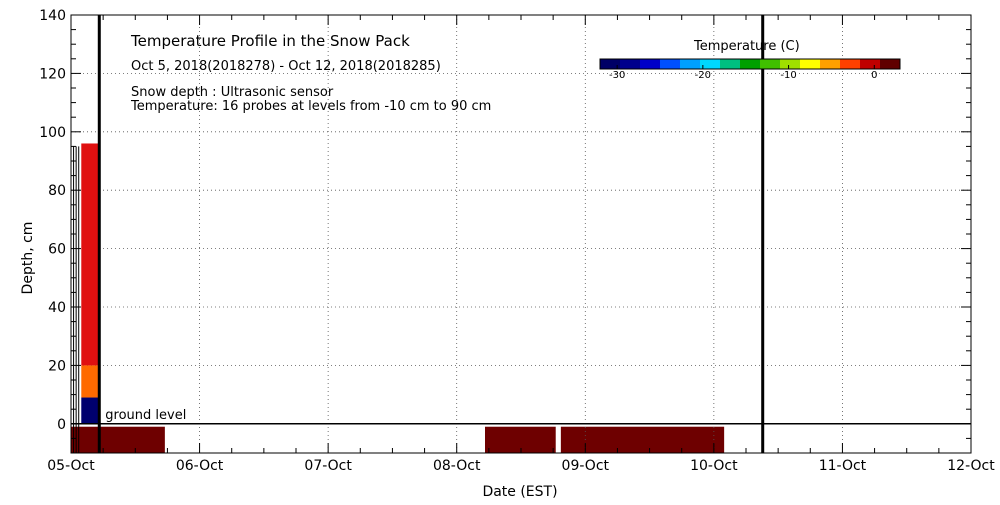  Describe the element at coordinates (52, 16) in the screenshot. I see `y-tick-label-140: 140` at that location.